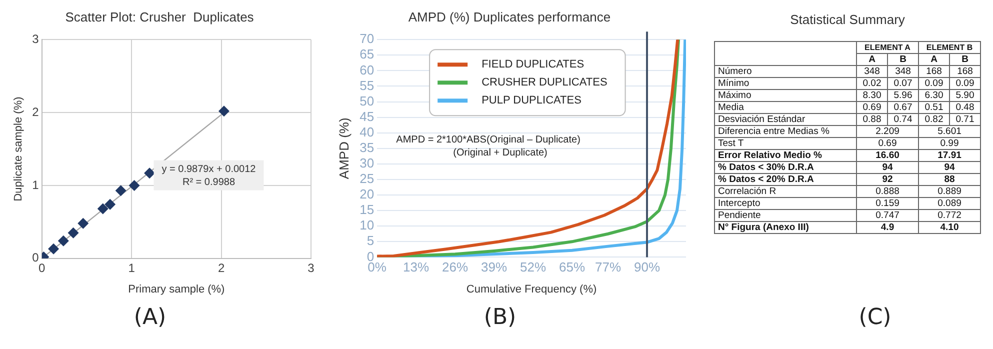 This screenshot has width=993, height=349. I want to click on category-label: % Datos < 30% D.R.A, so click(766, 167).